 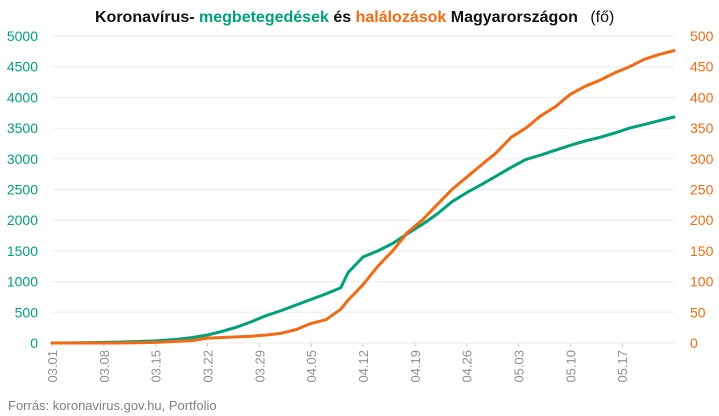 I want to click on right-tick-label: 500, so click(x=702, y=36).